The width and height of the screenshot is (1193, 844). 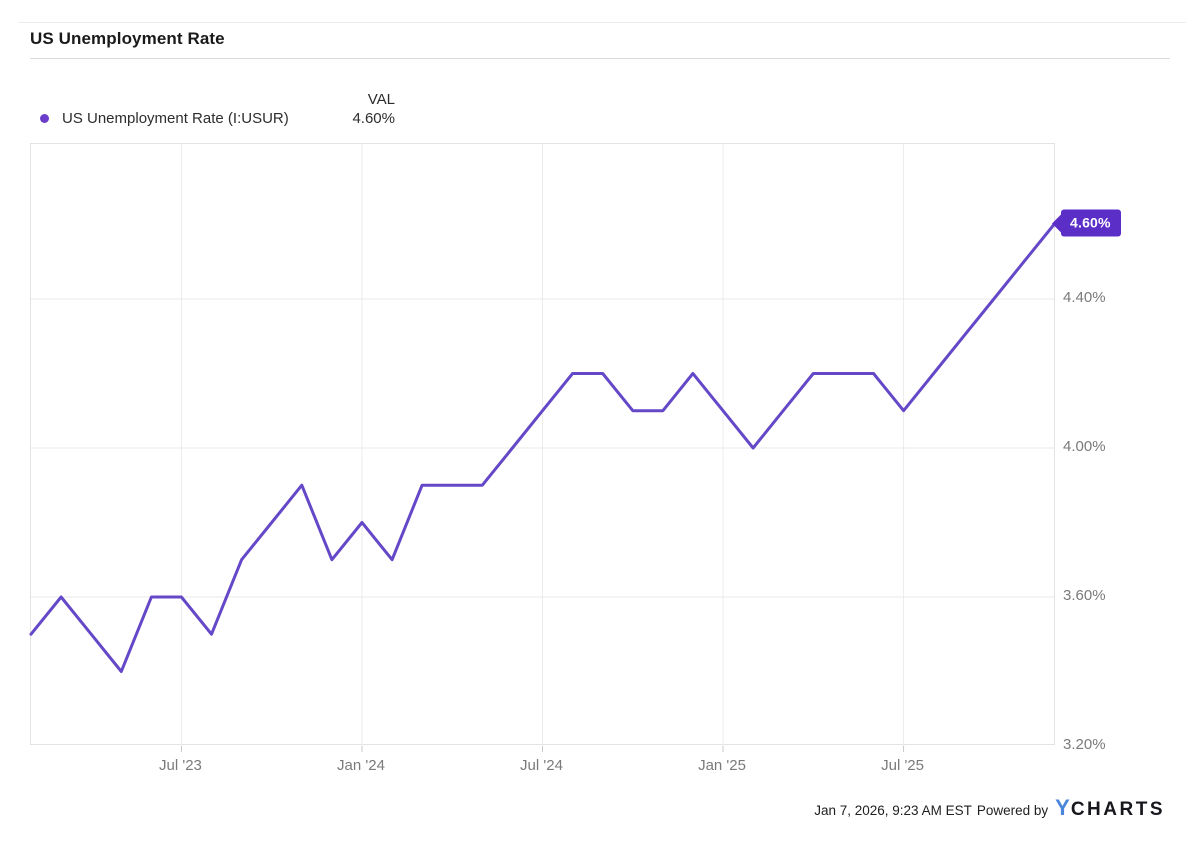 What do you see at coordinates (541, 765) in the screenshot?
I see `x-axis-tick-label: Jul '24` at bounding box center [541, 765].